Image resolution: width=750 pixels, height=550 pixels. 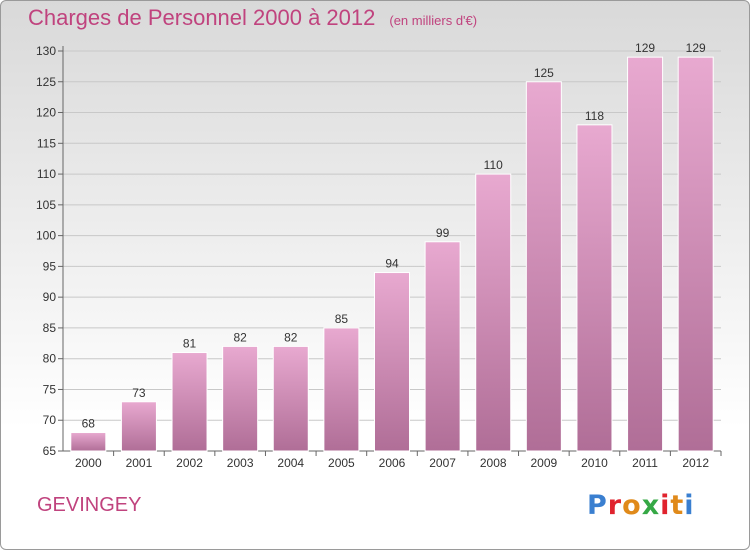 What do you see at coordinates (342, 319) in the screenshot?
I see `bar-value-label: 85` at bounding box center [342, 319].